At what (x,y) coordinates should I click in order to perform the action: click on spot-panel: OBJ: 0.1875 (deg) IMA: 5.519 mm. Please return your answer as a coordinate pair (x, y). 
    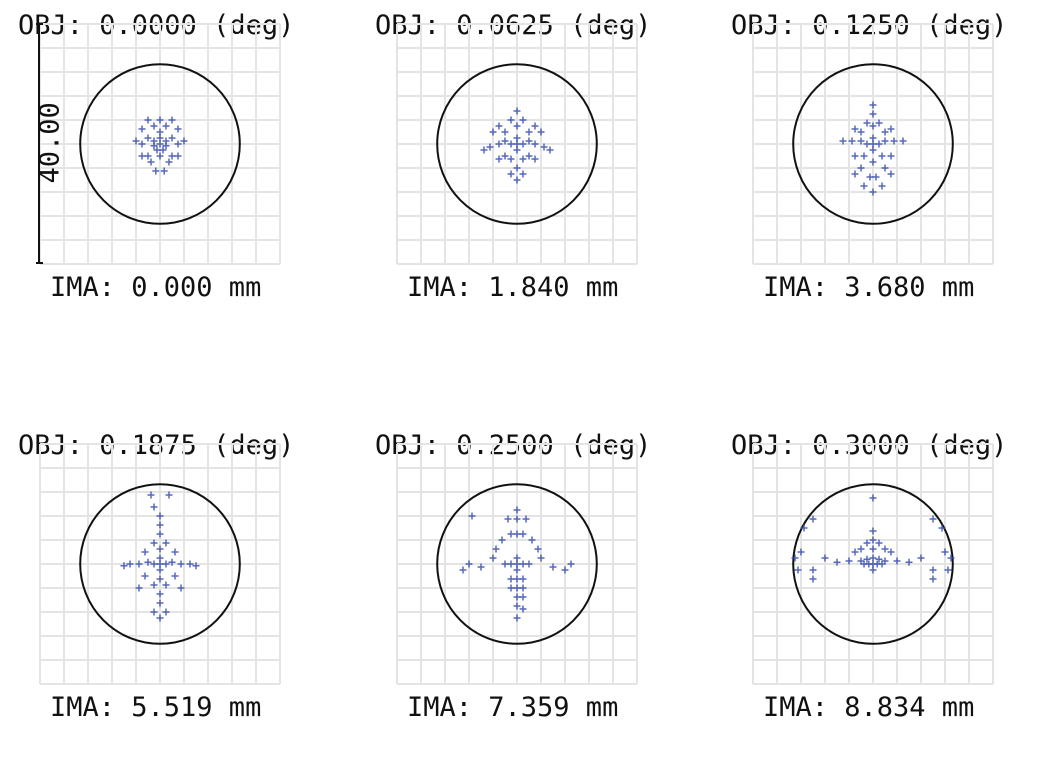
    Looking at the image, I should click on (196, 585).